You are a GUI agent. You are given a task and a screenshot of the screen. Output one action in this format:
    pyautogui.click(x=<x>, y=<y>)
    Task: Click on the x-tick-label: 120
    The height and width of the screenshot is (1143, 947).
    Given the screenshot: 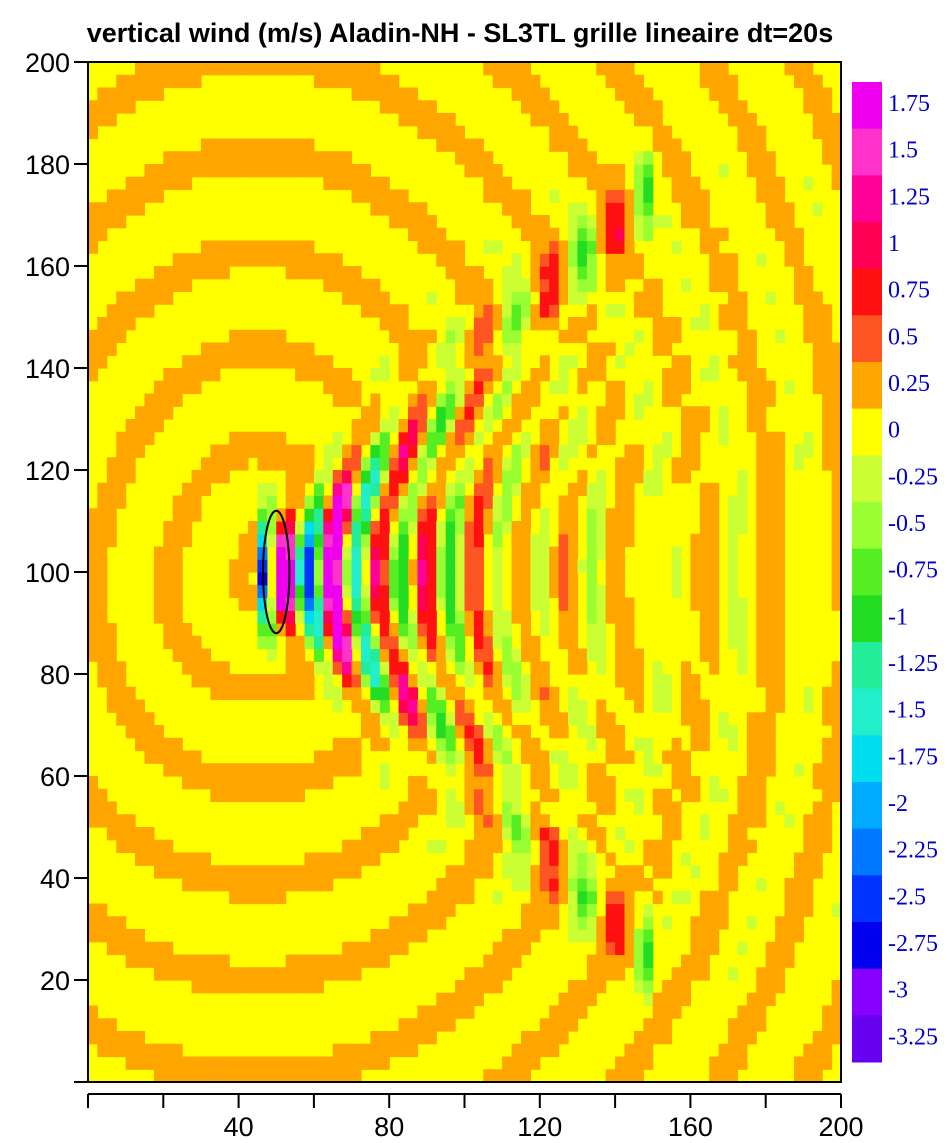 What is the action you would take?
    pyautogui.click(x=539, y=1127)
    